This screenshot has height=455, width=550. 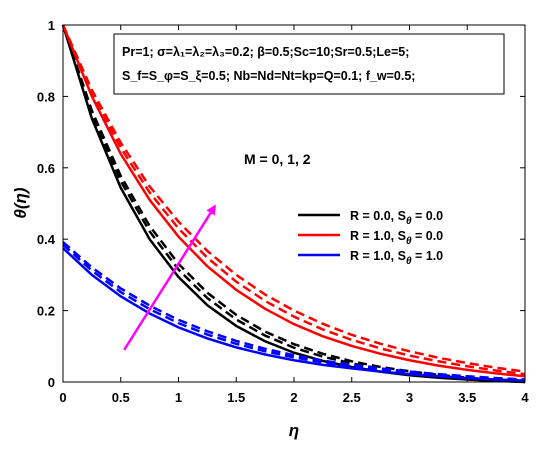 What do you see at coordinates (169, 277) in the screenshot?
I see `increasing-m-arrow` at bounding box center [169, 277].